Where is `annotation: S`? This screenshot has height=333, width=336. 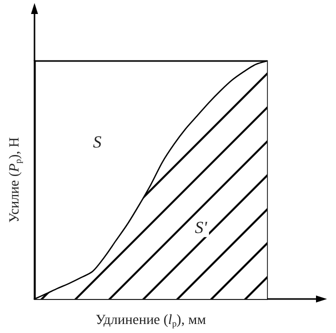
annotation: S is located at coordinates (97, 142).